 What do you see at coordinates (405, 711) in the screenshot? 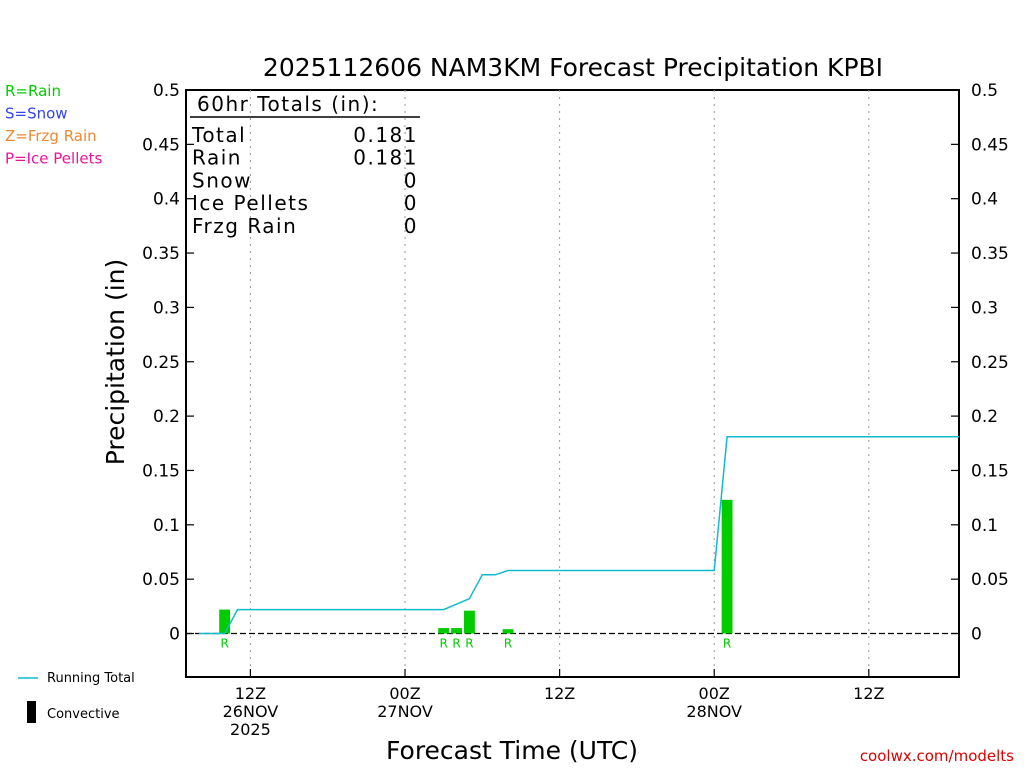
I see `x-tick-label: 27NOV` at bounding box center [405, 711].